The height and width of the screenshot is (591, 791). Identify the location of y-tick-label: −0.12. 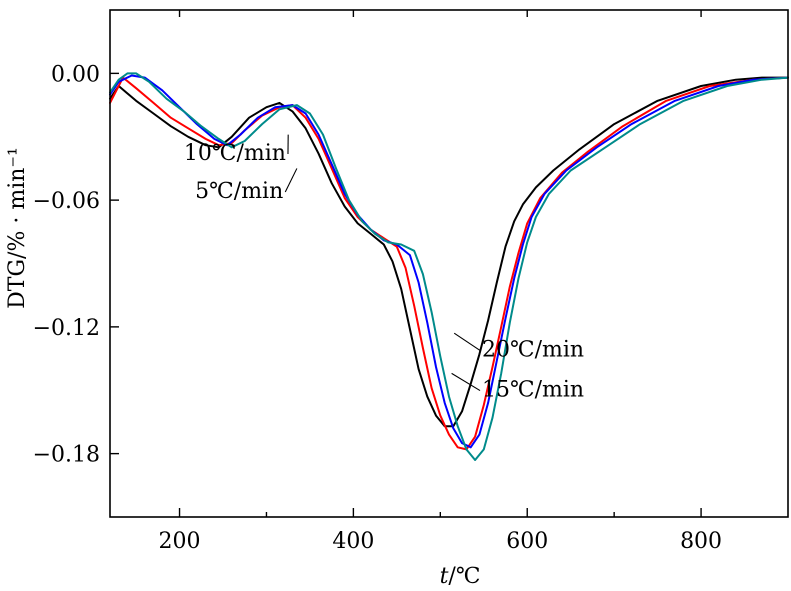
(66, 328).